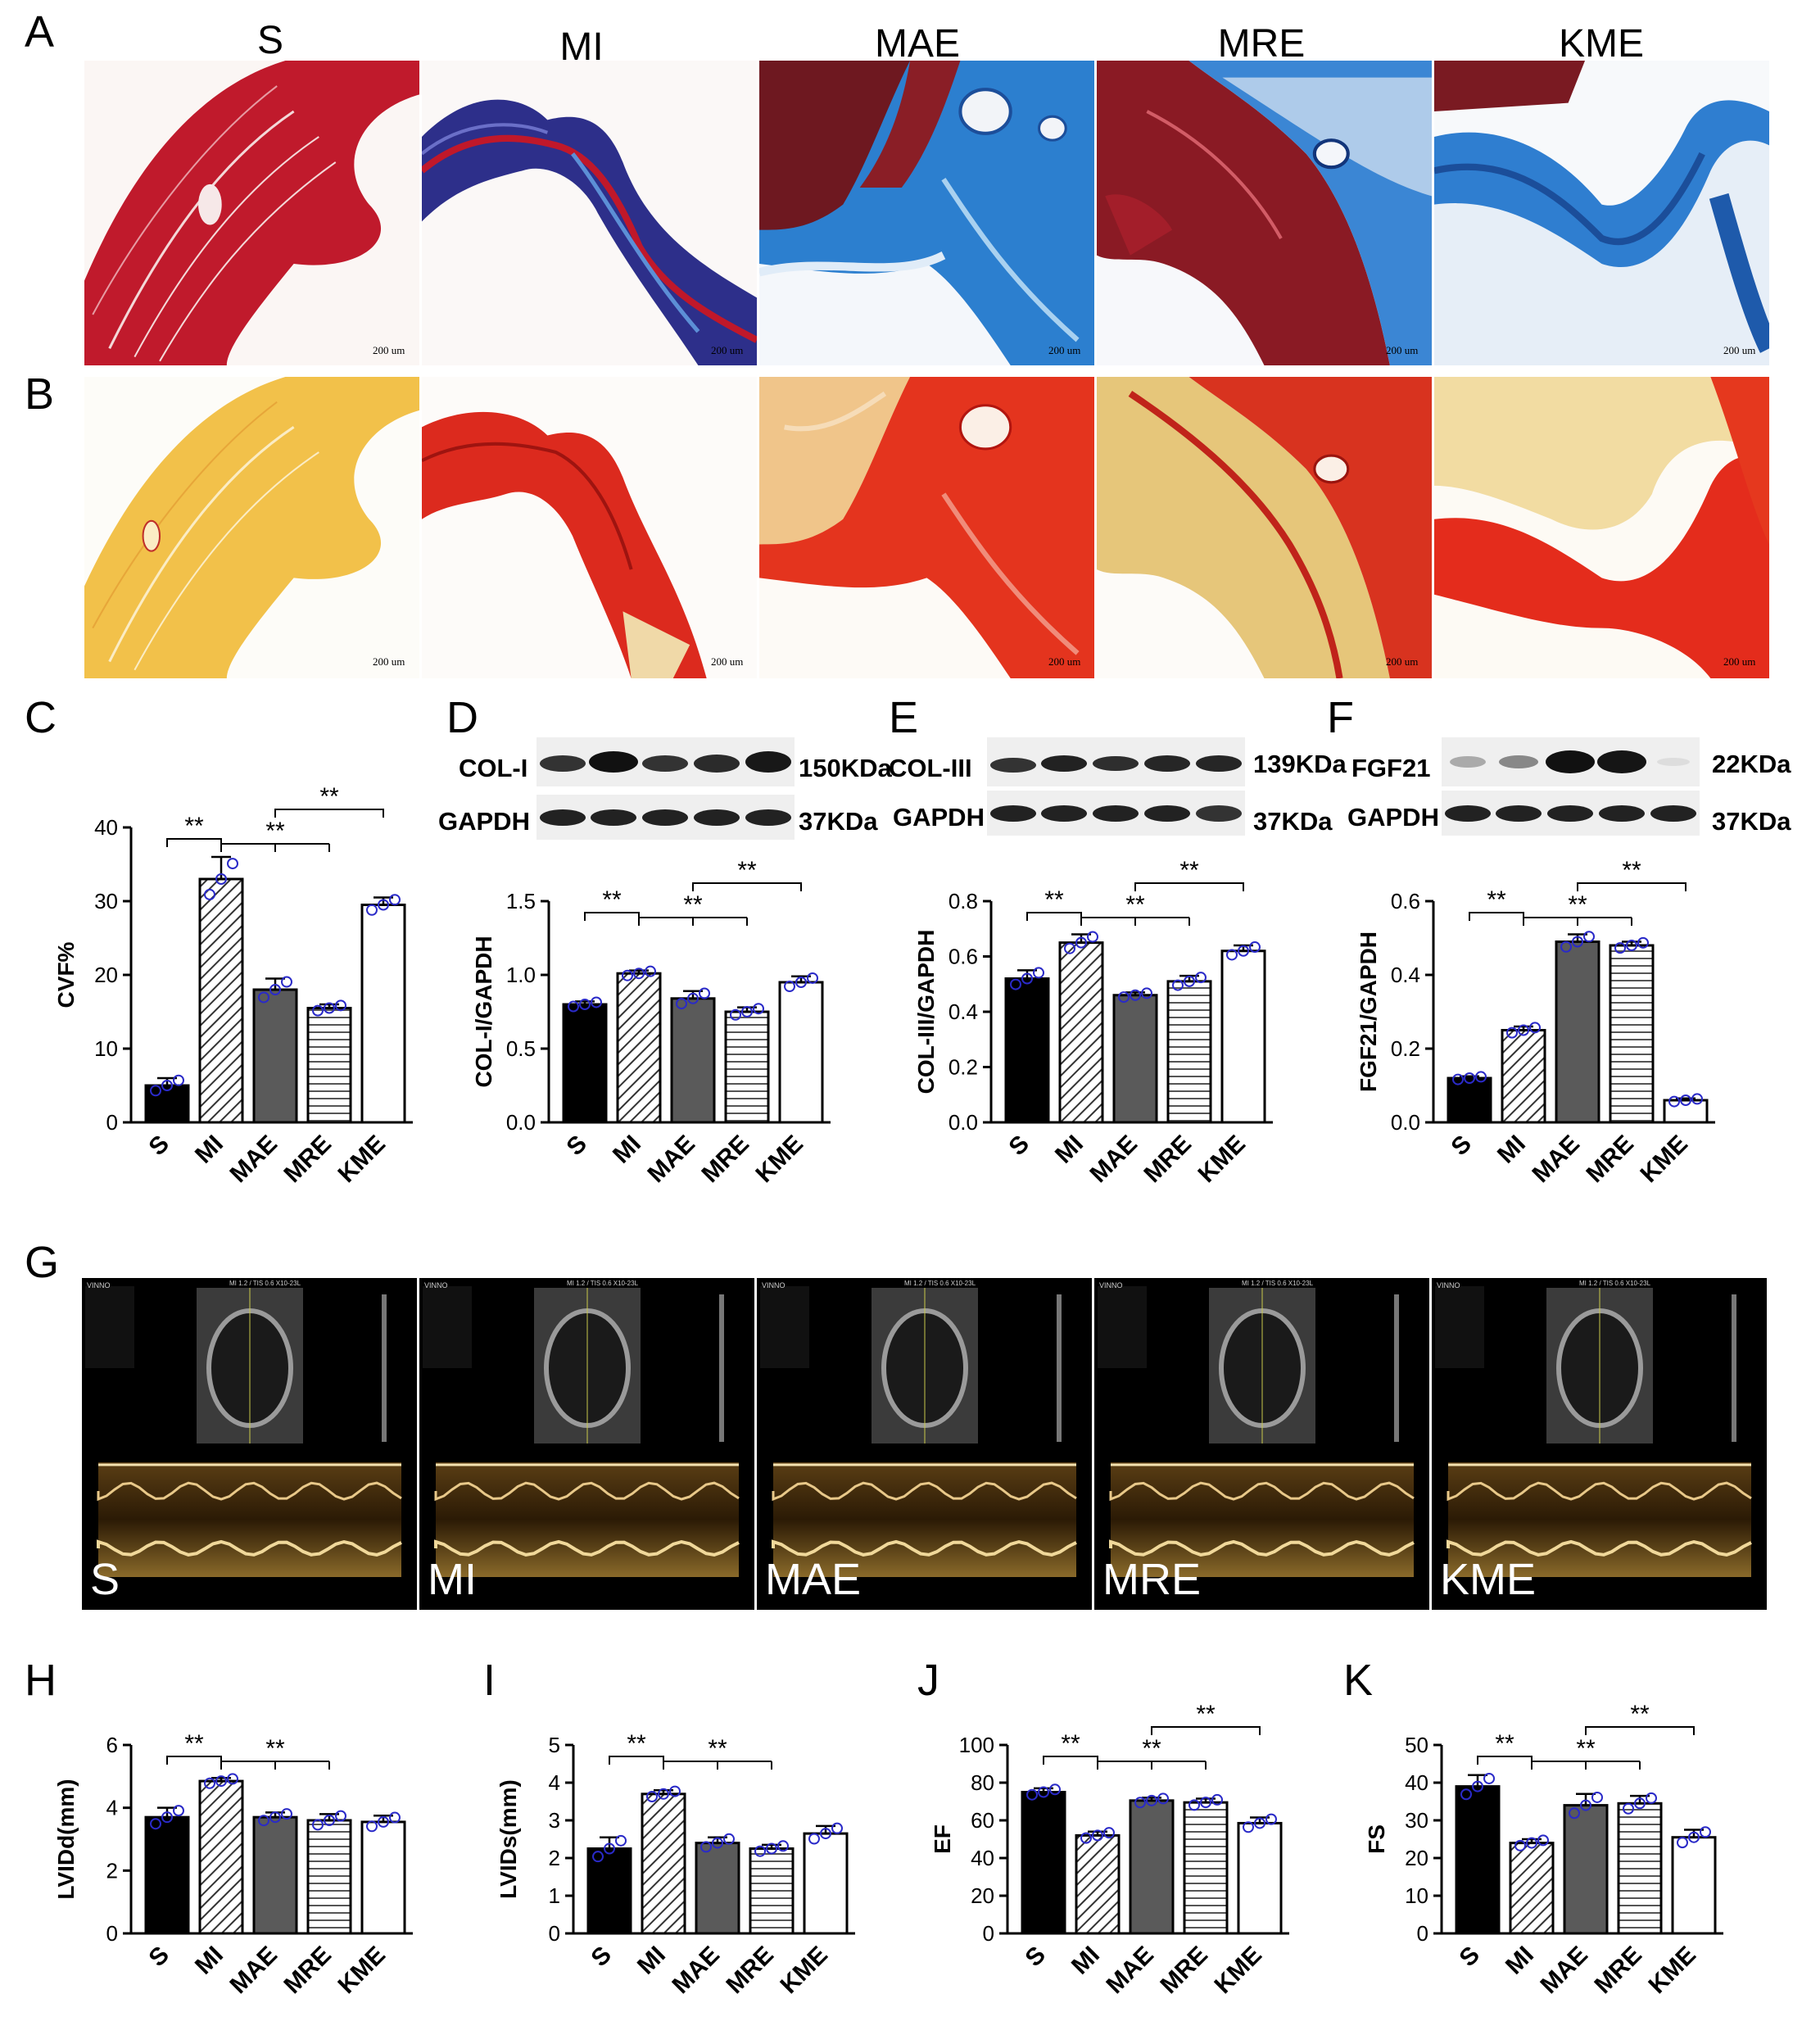  What do you see at coordinates (253, 1159) in the screenshot?
I see `x-tick-label: MAE` at bounding box center [253, 1159].